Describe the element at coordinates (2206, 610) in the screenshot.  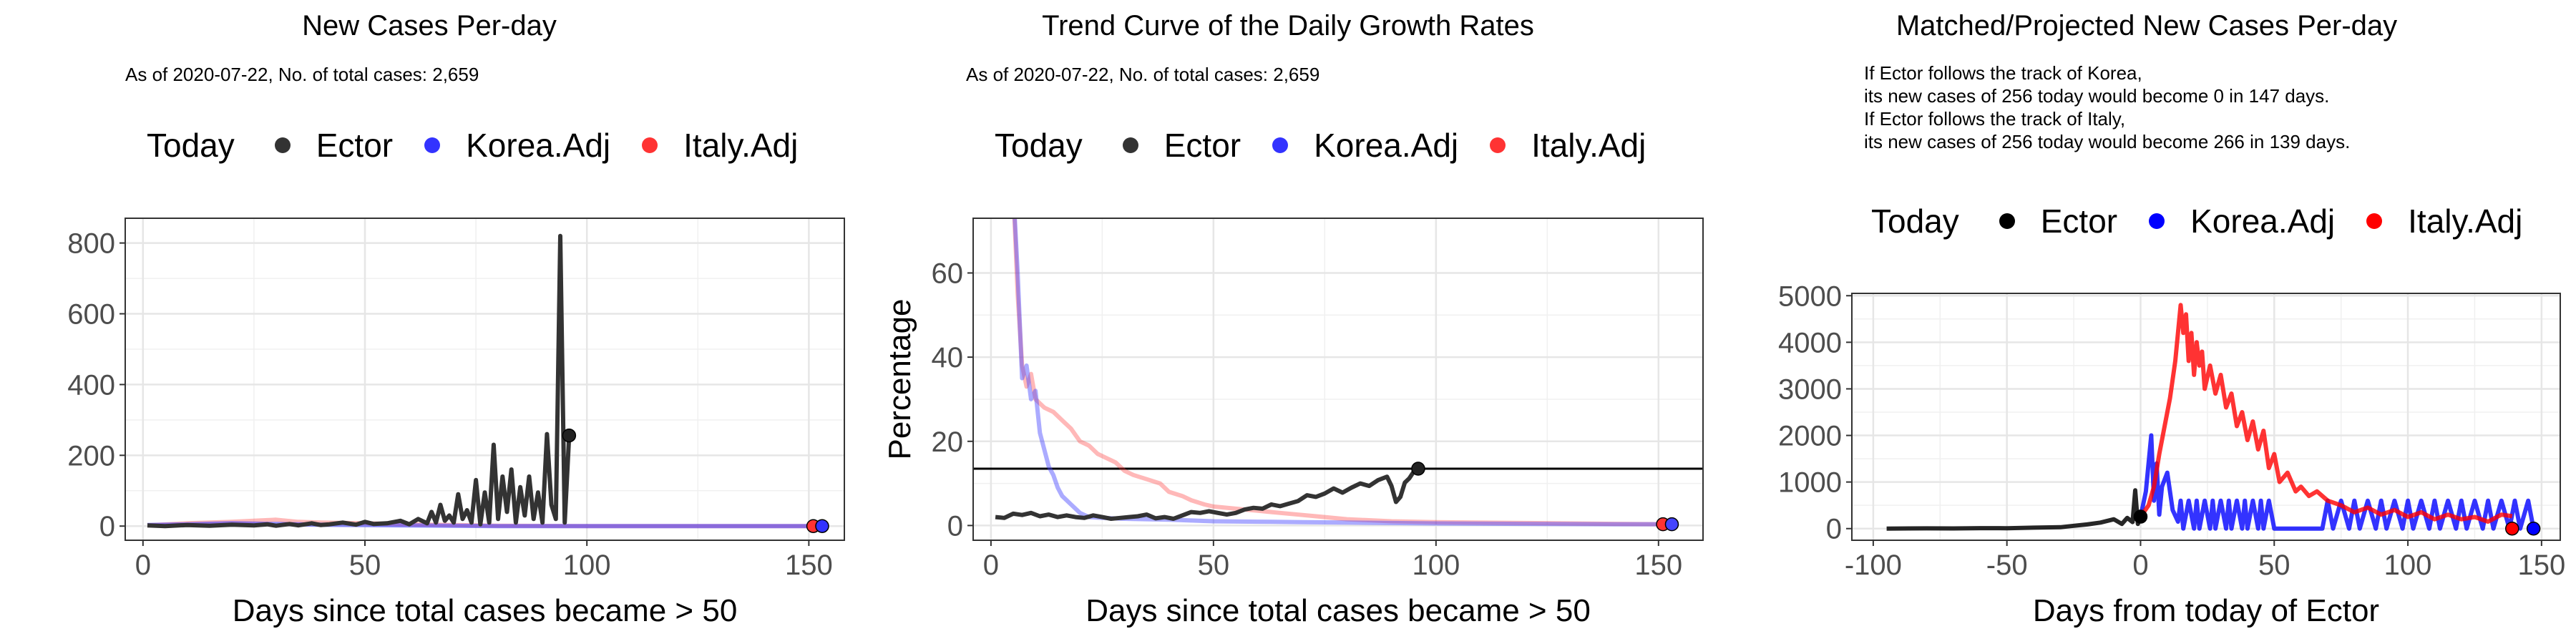
I see `x-axis-label: Days from today of Ector` at that location.